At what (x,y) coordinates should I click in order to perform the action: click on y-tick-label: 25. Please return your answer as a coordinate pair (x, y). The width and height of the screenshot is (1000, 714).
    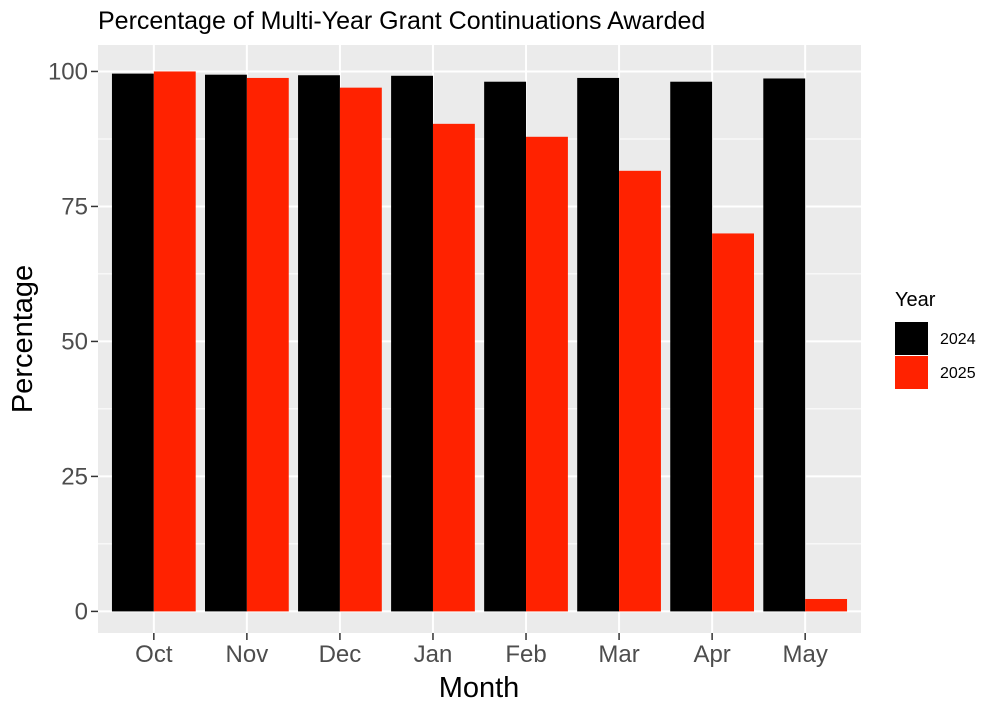
    Looking at the image, I should click on (74, 476).